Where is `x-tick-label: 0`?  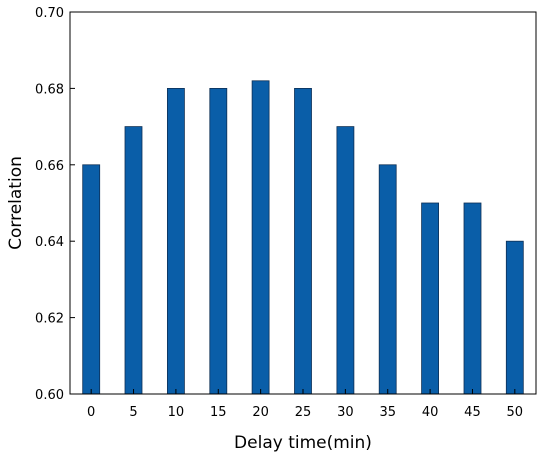
x-tick-label: 0 is located at coordinates (91, 412).